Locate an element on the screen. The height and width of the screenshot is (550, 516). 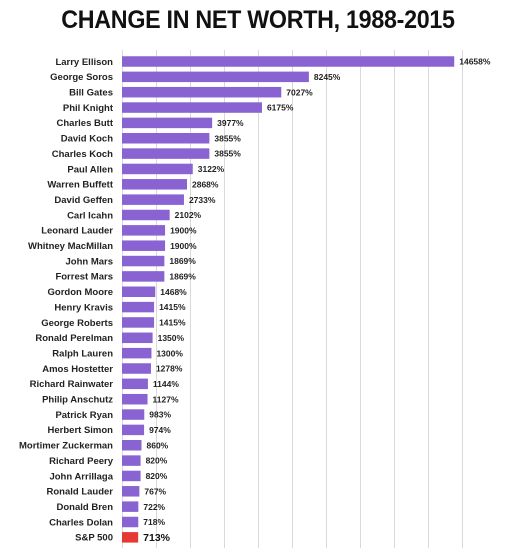
value-label: 722% is located at coordinates (154, 507).